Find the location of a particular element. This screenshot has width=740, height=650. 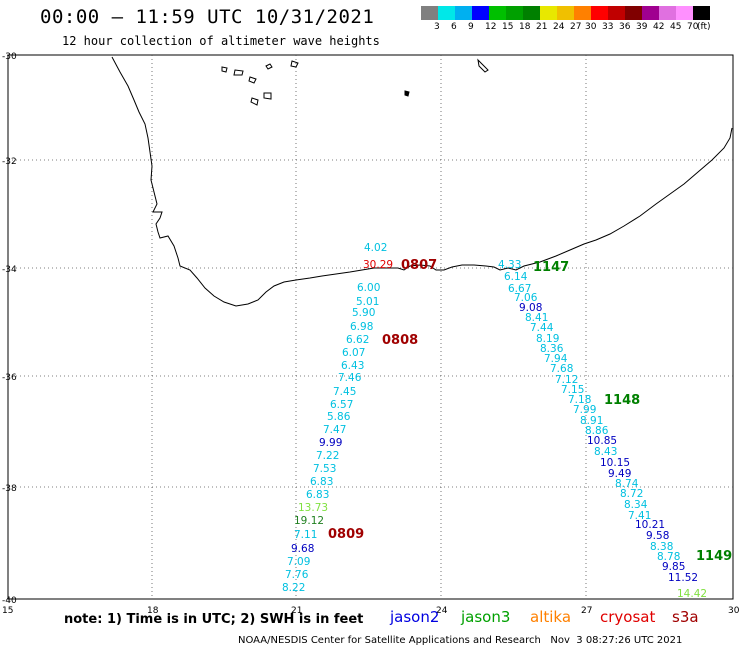

legend-label: 33 is located at coordinates (608, 27).